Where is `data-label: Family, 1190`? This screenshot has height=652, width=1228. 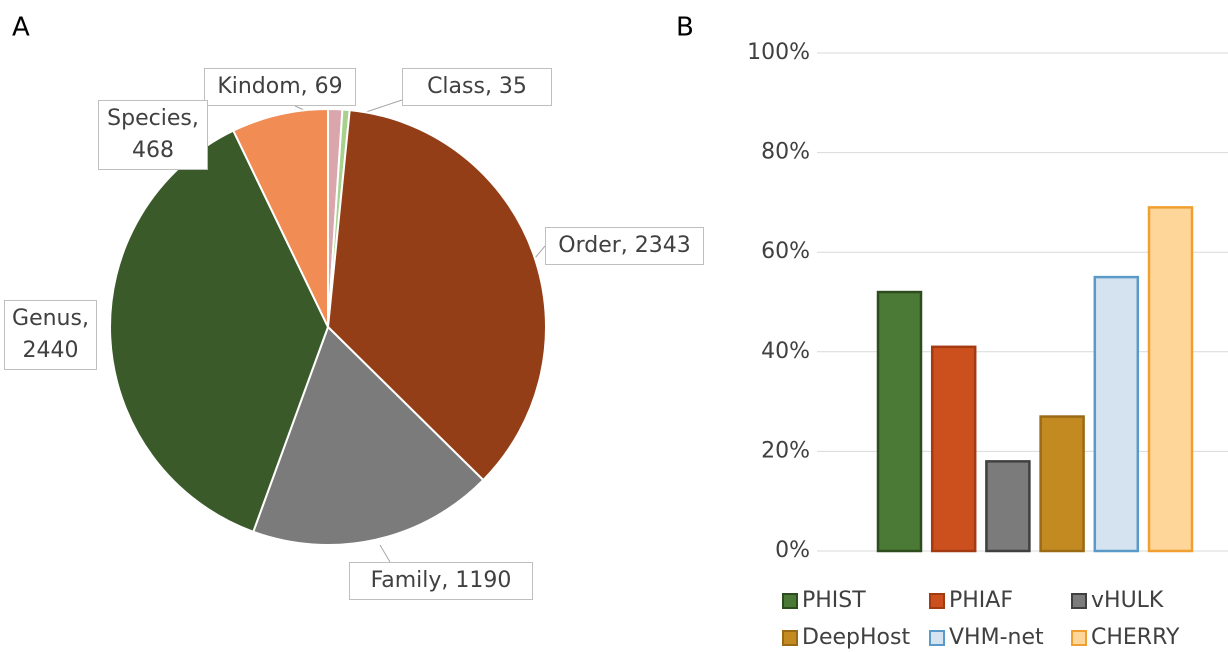
data-label: Family, 1190 is located at coordinates (441, 581).